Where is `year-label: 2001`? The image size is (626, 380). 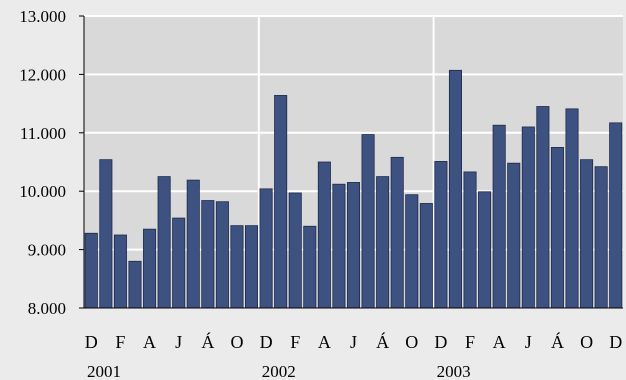 year-label: 2001 is located at coordinates (104, 371).